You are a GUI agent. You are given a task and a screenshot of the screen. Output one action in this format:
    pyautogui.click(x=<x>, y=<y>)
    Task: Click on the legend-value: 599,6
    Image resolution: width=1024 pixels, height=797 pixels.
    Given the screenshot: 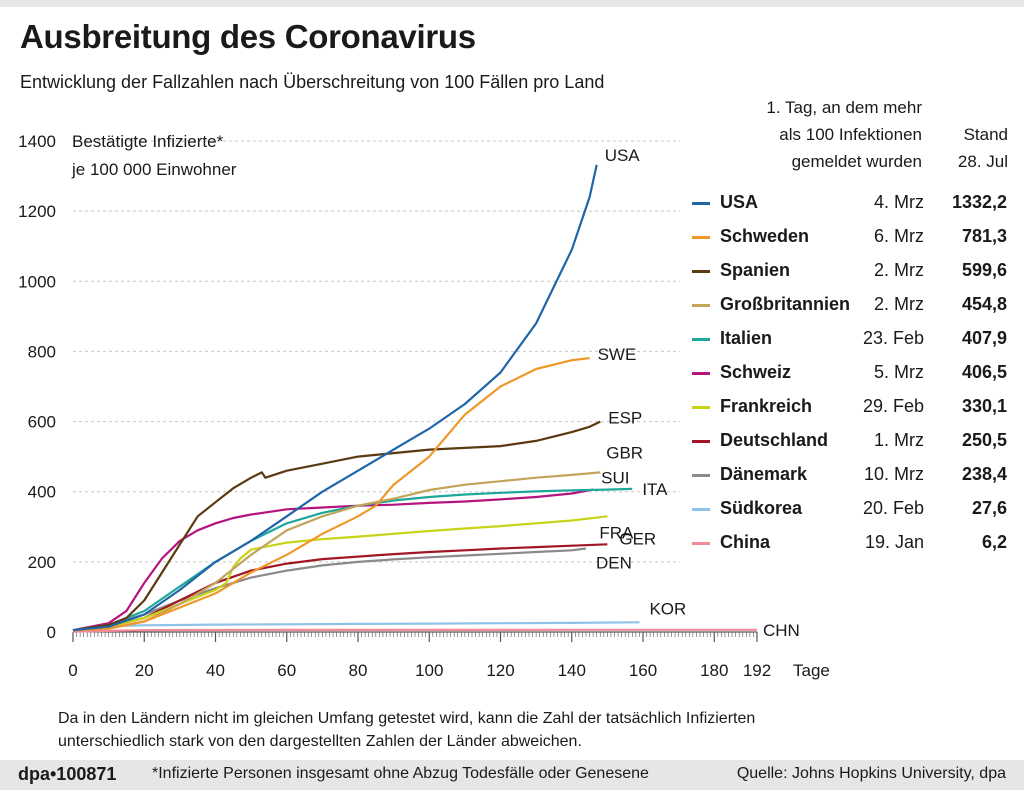 What is the action you would take?
    pyautogui.click(x=984, y=270)
    